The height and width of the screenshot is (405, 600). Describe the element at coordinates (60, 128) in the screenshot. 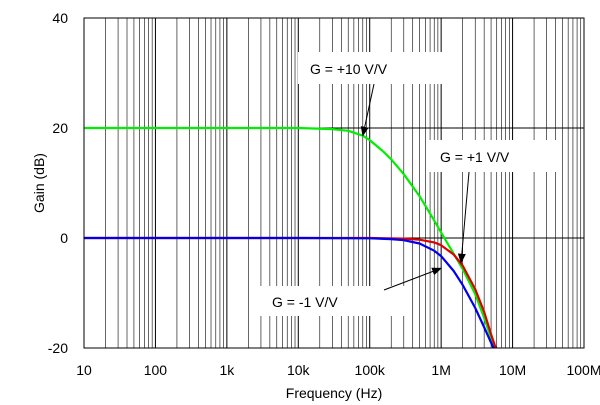

I see `y-tick-label: 20` at that location.